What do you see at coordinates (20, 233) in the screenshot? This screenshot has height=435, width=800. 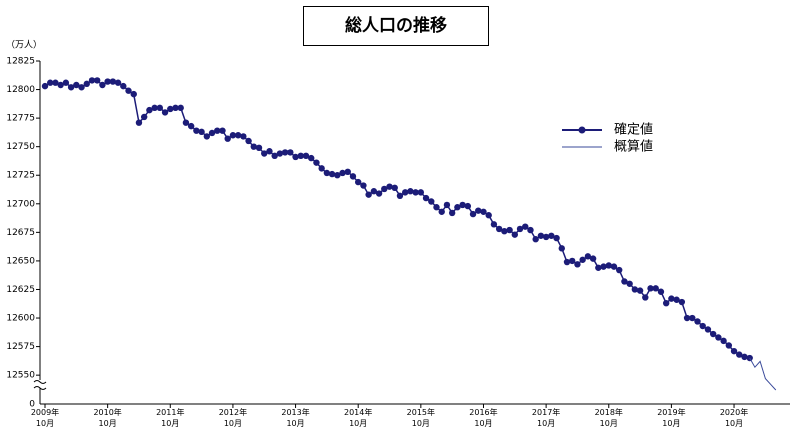 I see `y-tick-label: 12675` at bounding box center [20, 233].